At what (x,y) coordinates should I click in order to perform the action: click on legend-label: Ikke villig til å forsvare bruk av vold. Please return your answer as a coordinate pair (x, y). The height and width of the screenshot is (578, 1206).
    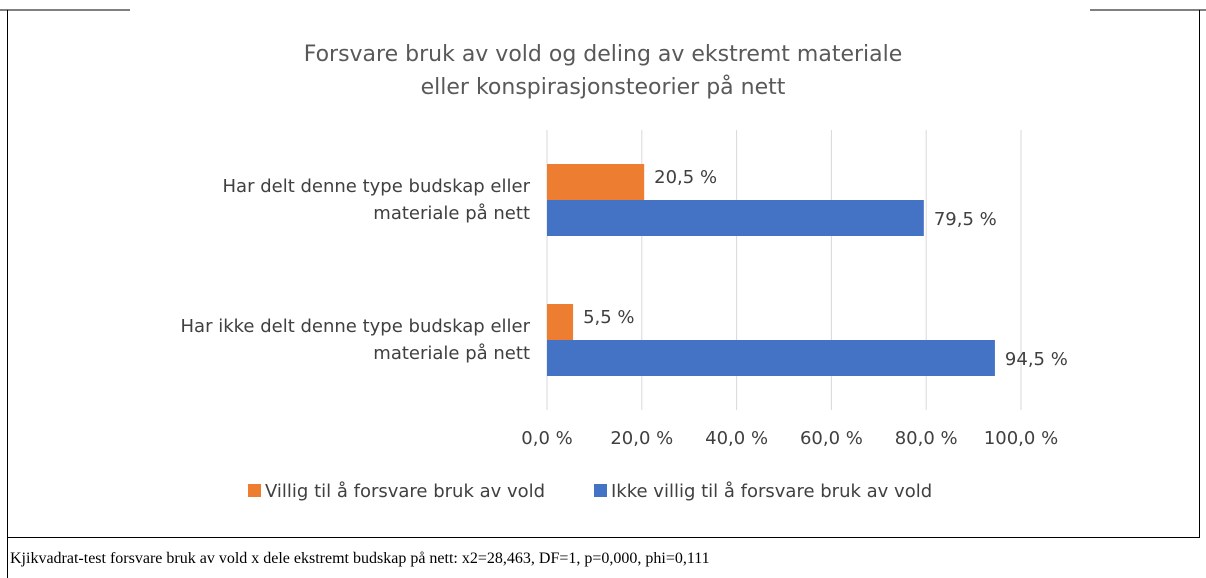
    Looking at the image, I should click on (771, 491).